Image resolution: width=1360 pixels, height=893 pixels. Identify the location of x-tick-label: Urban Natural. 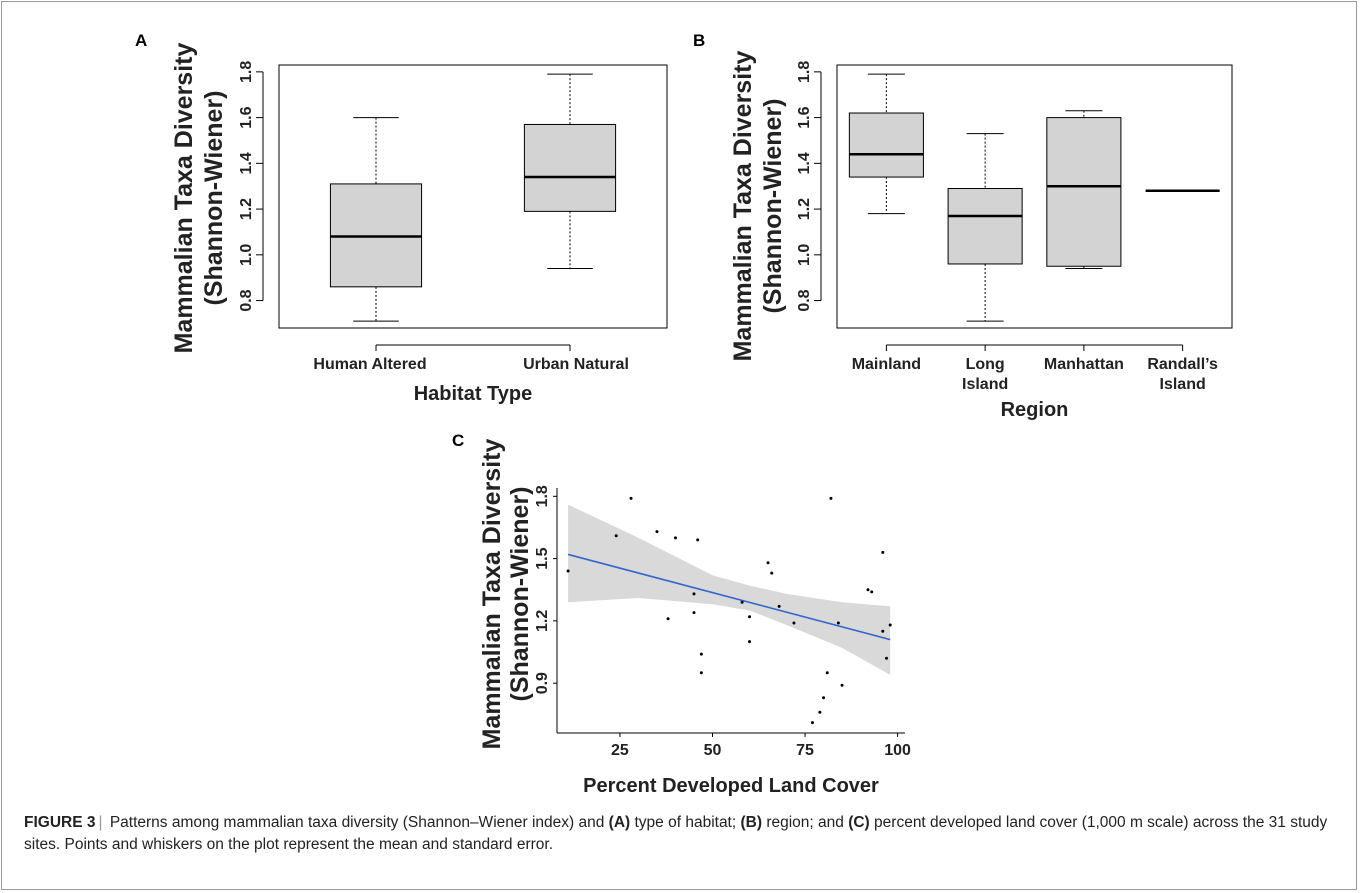
(576, 364).